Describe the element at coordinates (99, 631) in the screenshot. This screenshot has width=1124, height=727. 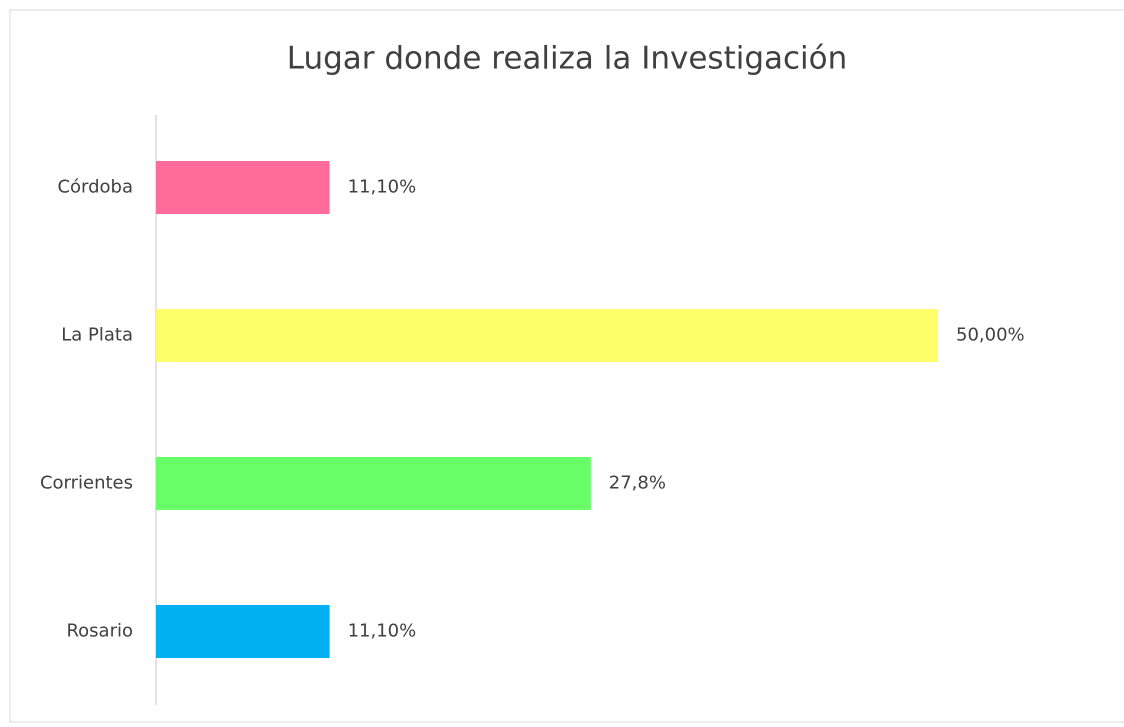
I see `y-tick-label: Rosario` at that location.